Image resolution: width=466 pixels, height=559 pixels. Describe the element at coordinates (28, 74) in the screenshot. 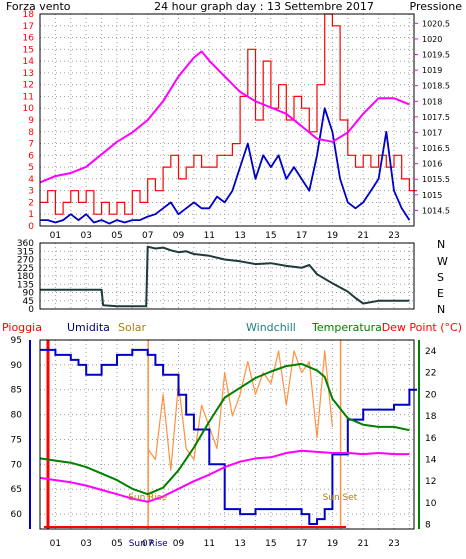

I see `wind-tick-label: 13` at that location.